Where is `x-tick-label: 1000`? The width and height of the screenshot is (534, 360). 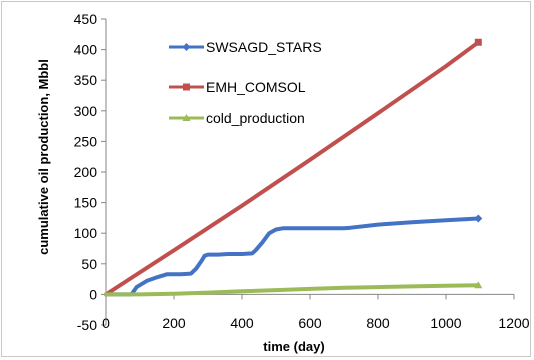
x-tick-label: 1000 is located at coordinates (445, 323).